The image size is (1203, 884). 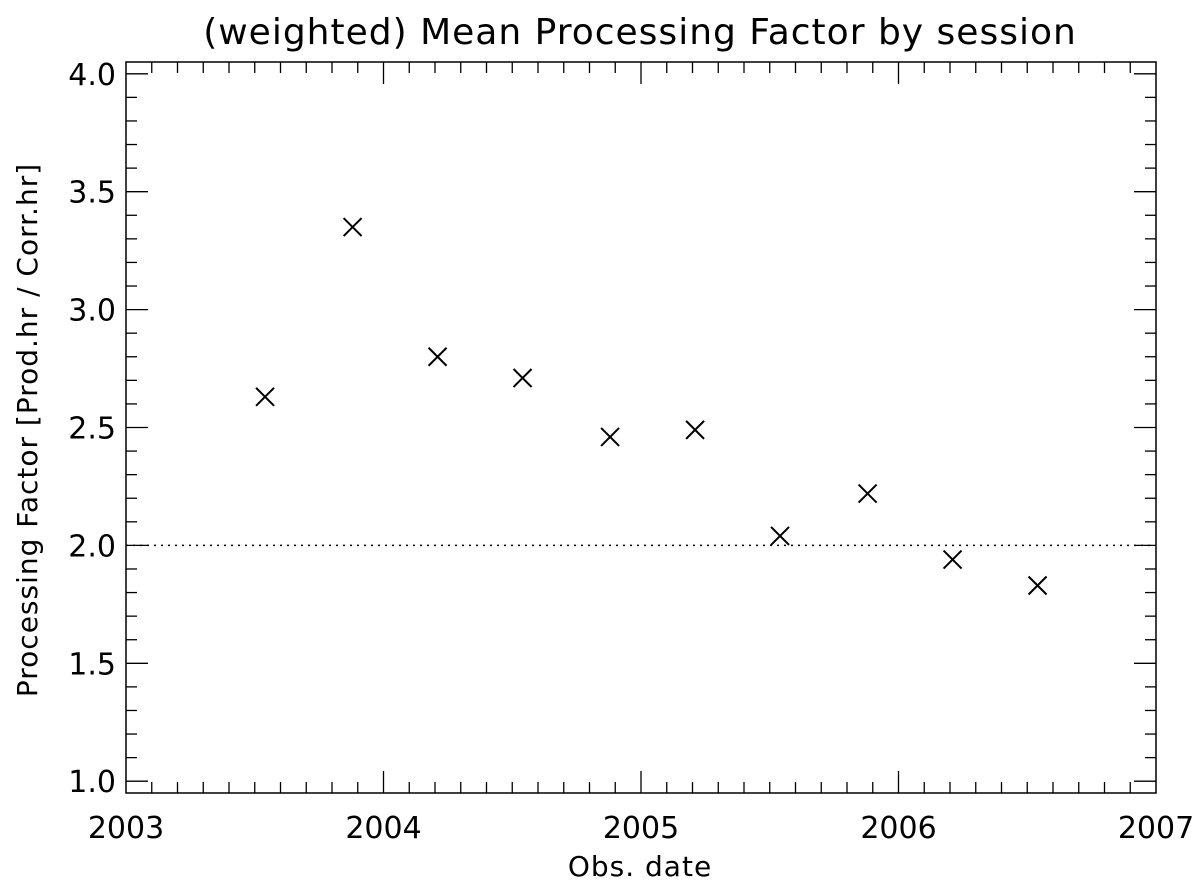 I want to click on y-tick-label: 2.0, so click(x=92, y=546).